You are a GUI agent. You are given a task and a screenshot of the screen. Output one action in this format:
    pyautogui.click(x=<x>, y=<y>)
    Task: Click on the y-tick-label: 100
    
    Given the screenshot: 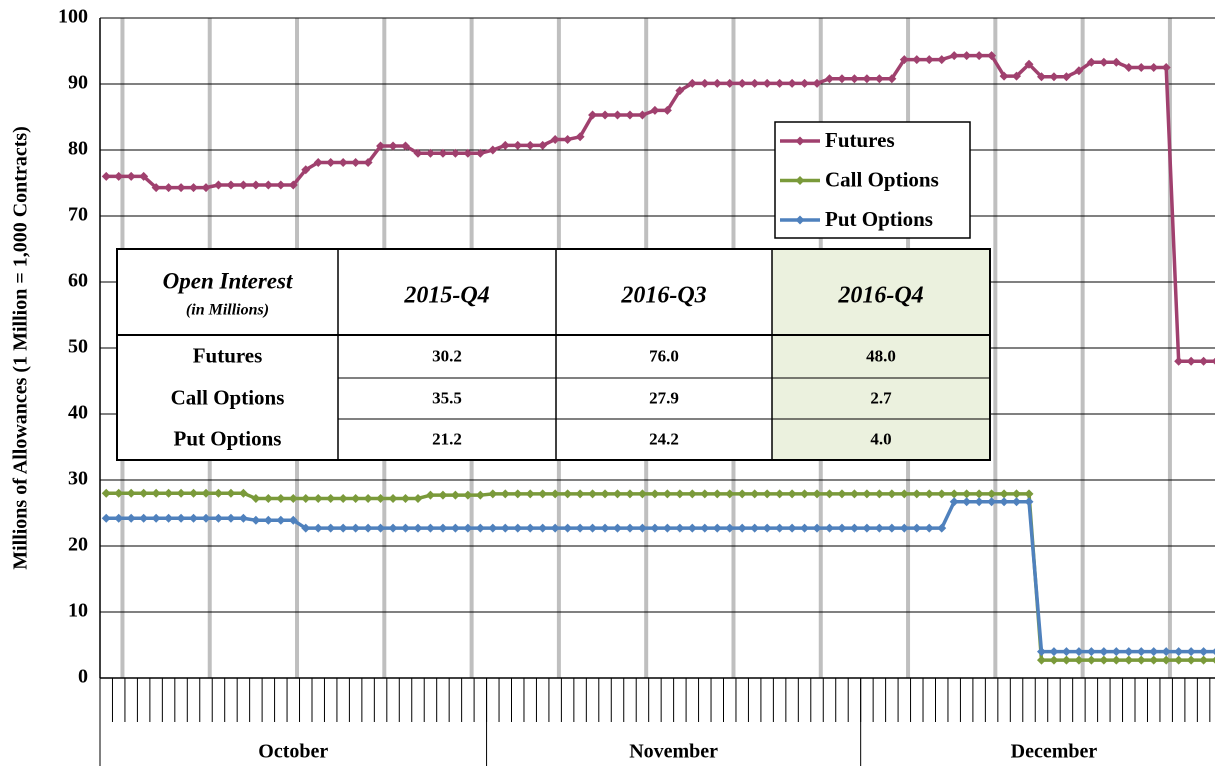 What is the action you would take?
    pyautogui.click(x=73, y=17)
    